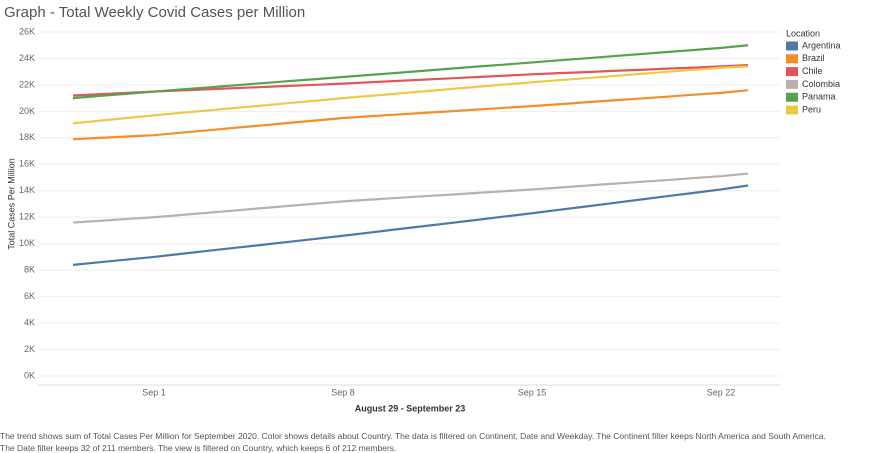  Describe the element at coordinates (813, 58) in the screenshot. I see `legend-label: Brazil` at that location.